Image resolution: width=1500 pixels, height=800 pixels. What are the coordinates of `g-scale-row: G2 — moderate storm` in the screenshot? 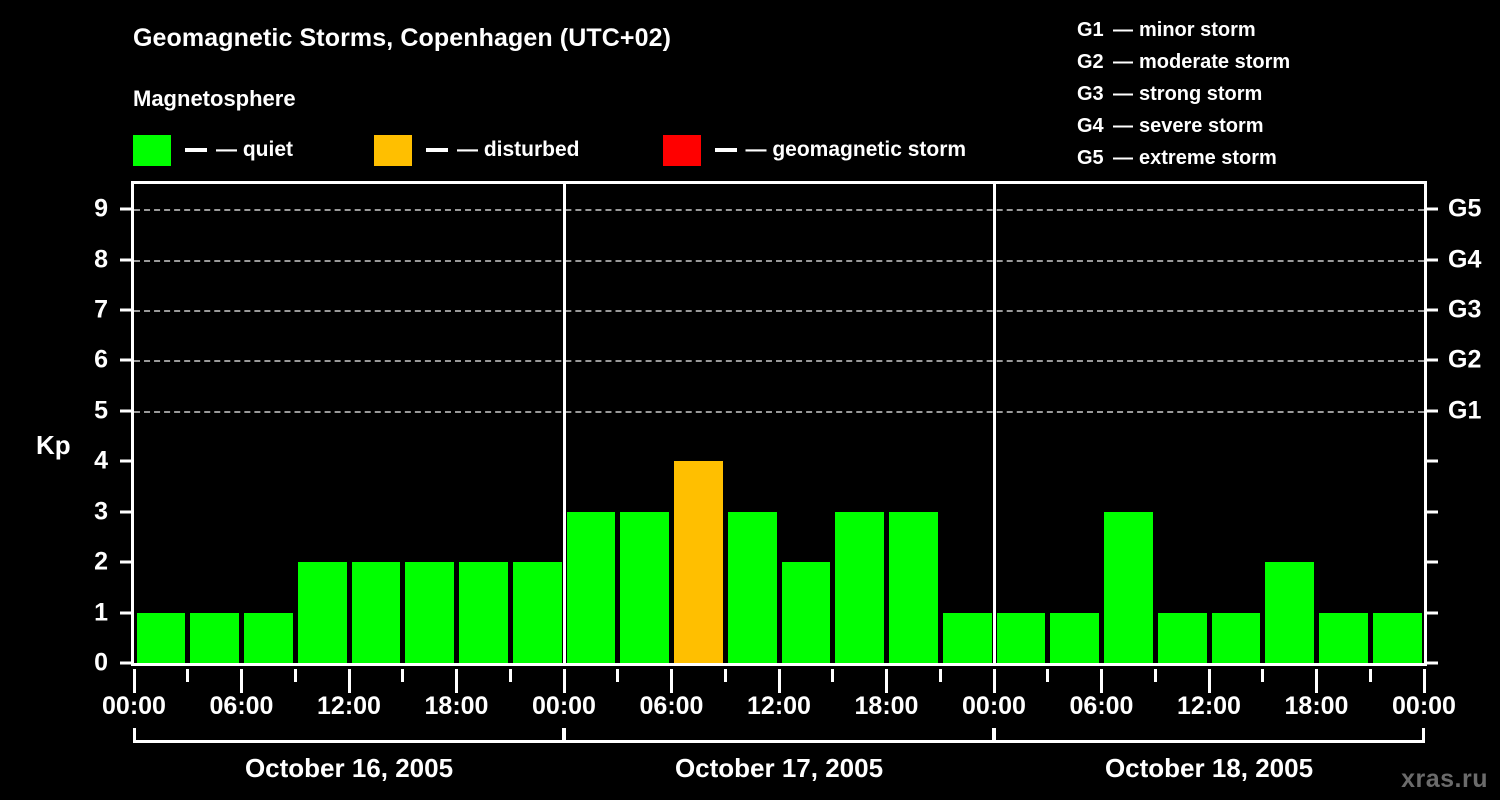 It's located at (1183, 62).